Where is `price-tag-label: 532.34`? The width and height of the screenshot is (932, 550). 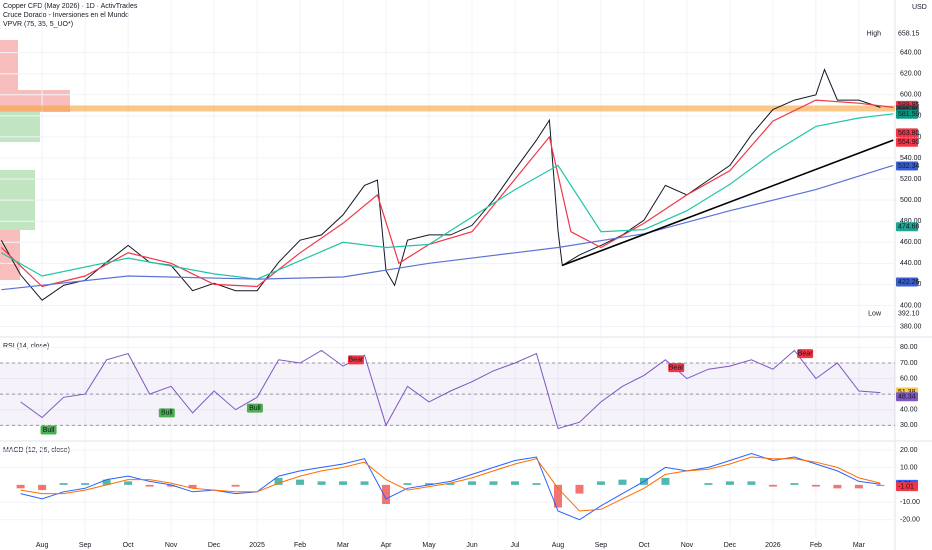 price-tag-label: 532.34 is located at coordinates (909, 166).